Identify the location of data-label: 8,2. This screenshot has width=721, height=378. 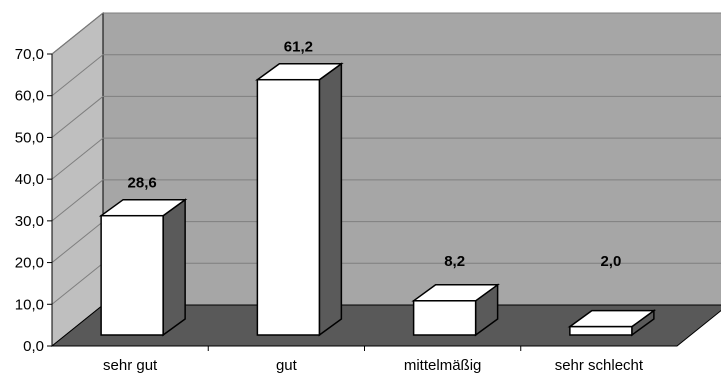
(454, 261).